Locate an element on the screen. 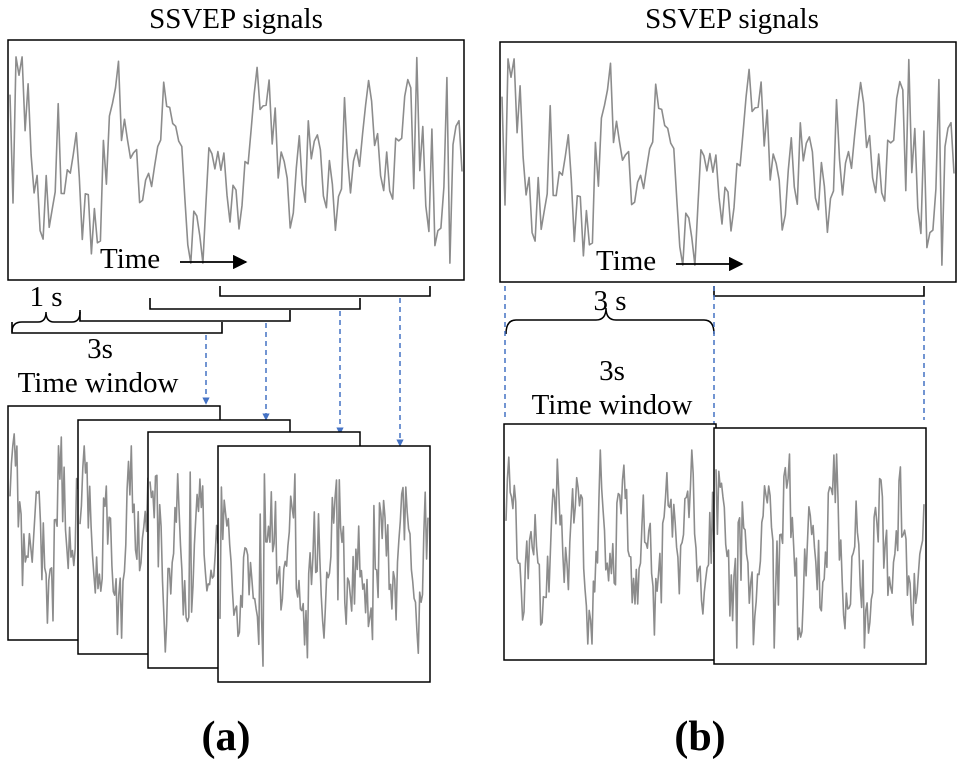 This screenshot has height=759, width=970. panel-b-title: SSVEP signals is located at coordinates (732, 19).